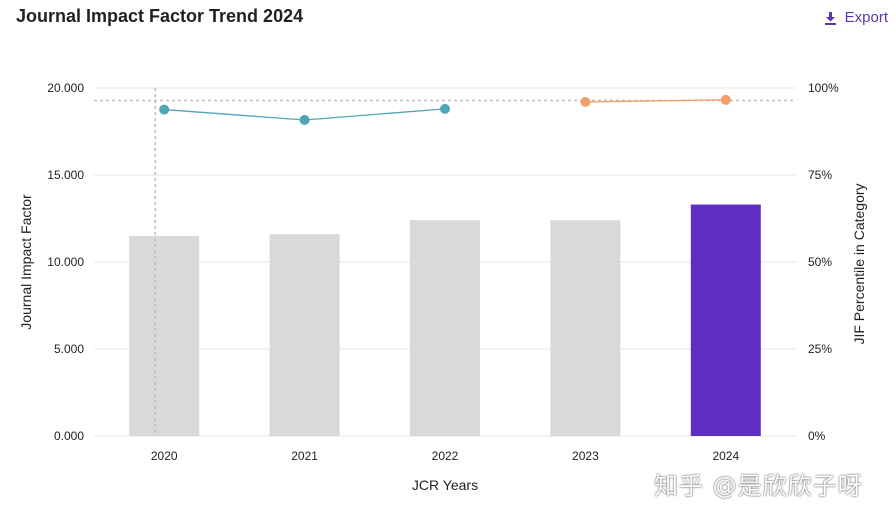  What do you see at coordinates (445, 108) in the screenshot?
I see `percentile-point-2022` at bounding box center [445, 108].